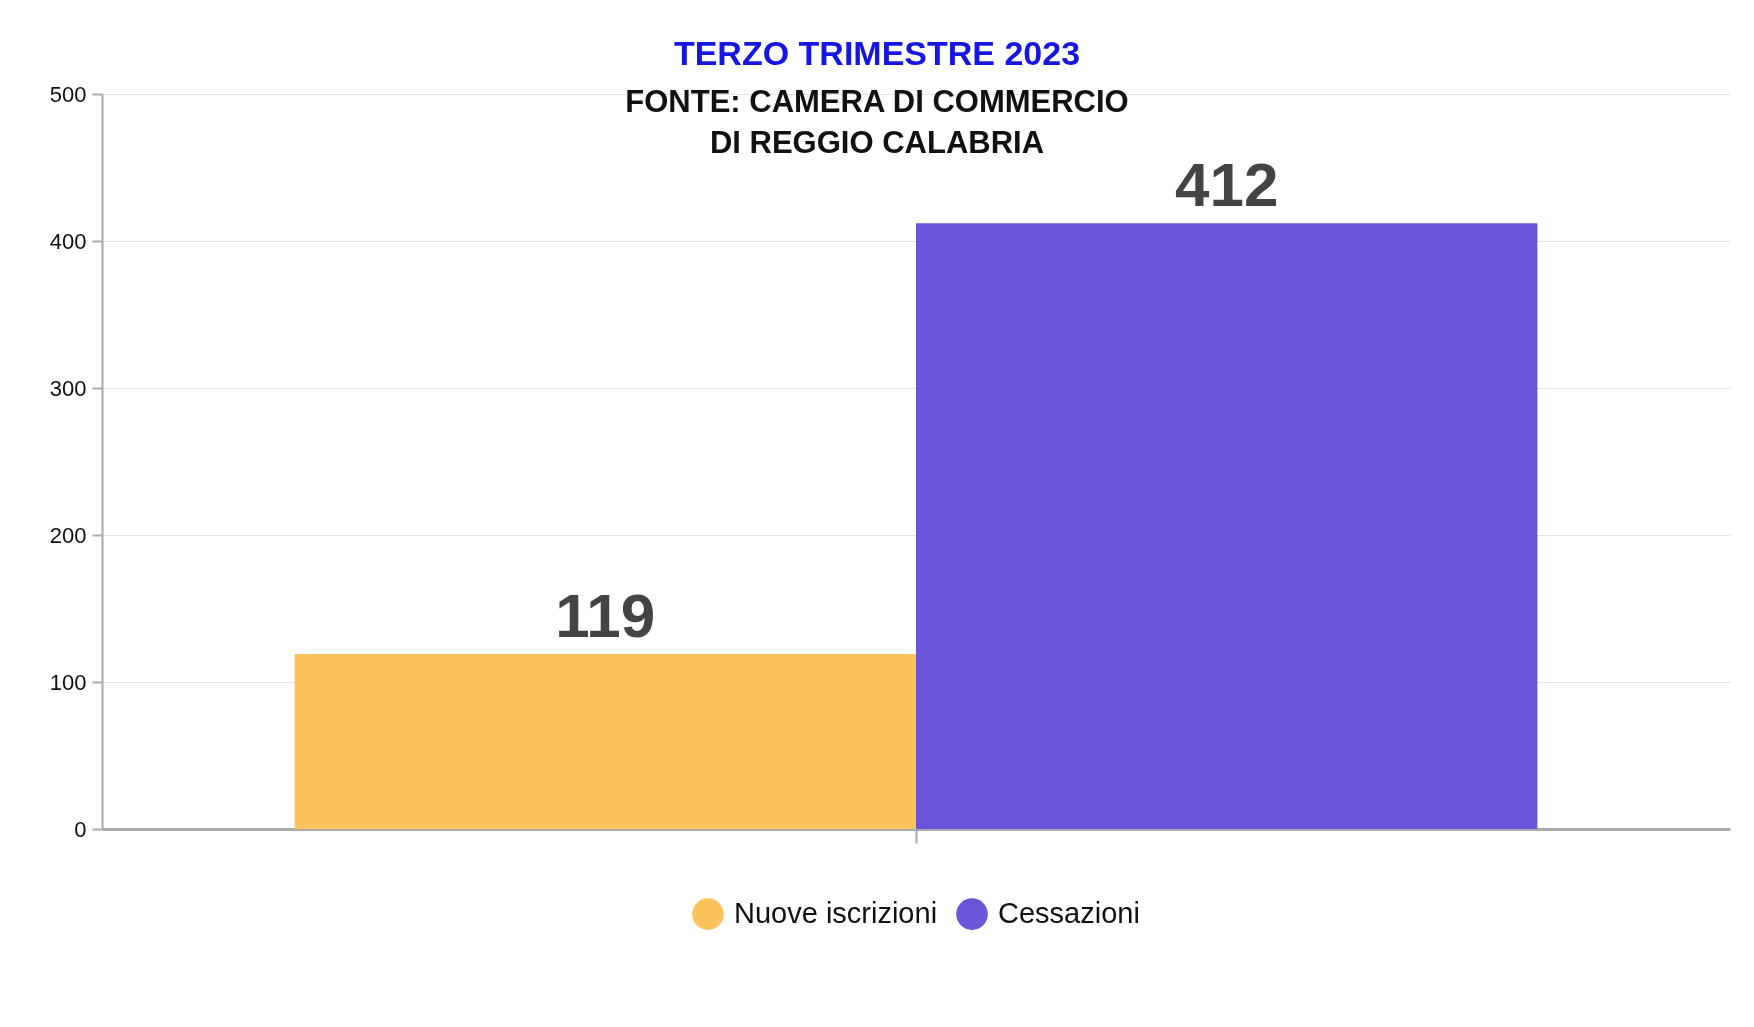  Describe the element at coordinates (68, 388) in the screenshot. I see `y-tick-label: 300` at that location.